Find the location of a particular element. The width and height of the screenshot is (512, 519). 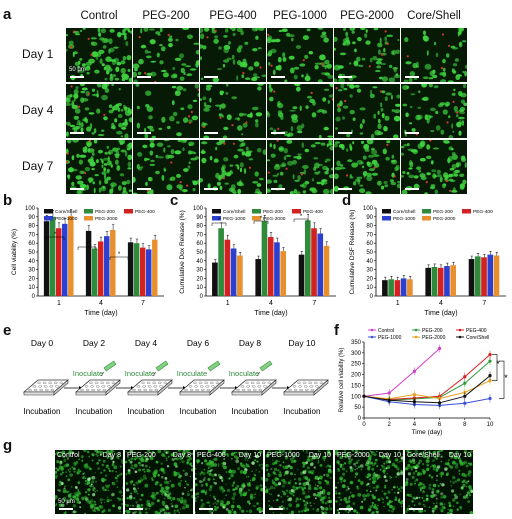

micrograph-g-core-shell: Core/Shell Day 10 is located at coordinates (439, 482).